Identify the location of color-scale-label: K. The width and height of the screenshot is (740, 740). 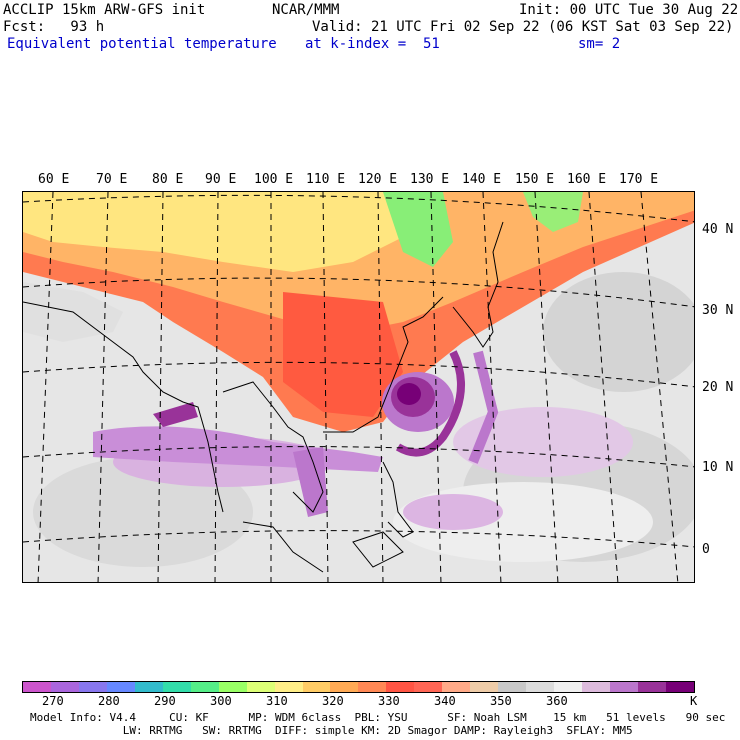
(694, 701).